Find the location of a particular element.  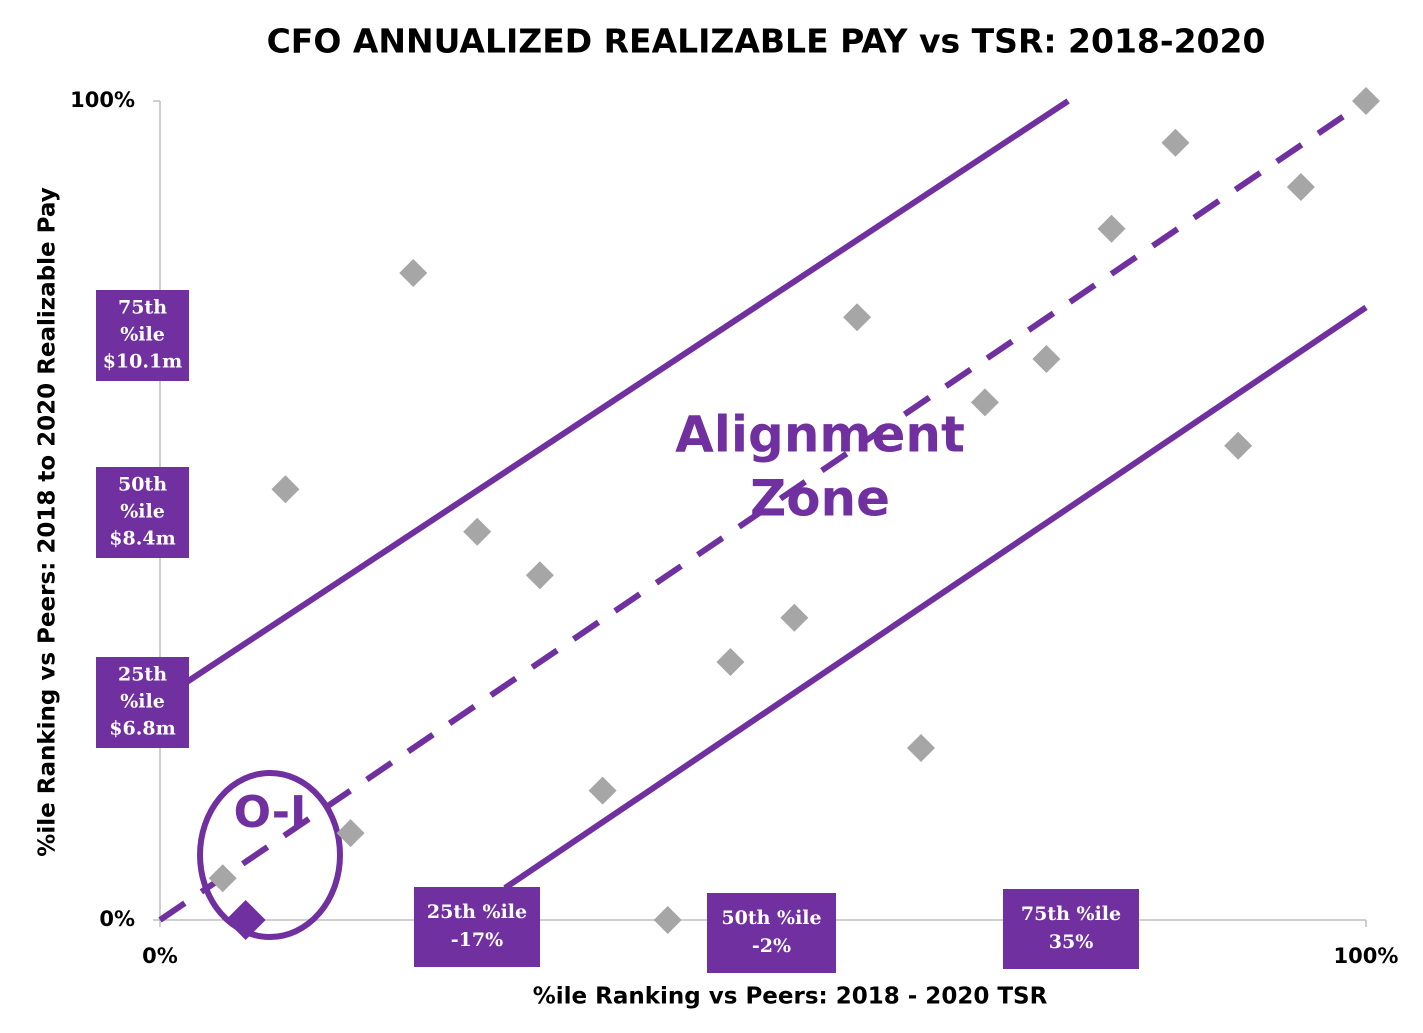

highlight-ellipse is located at coordinates (270, 855).